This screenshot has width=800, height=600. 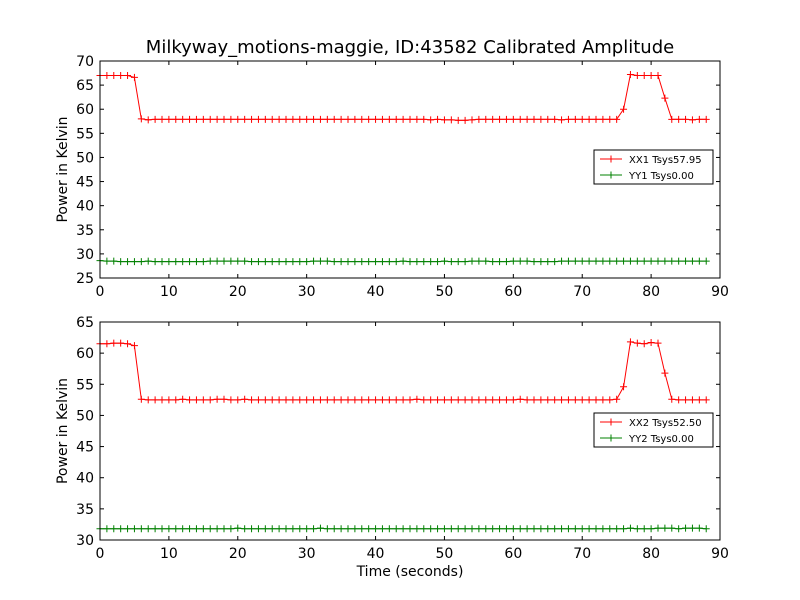 I want to click on x-tick-label: 90, so click(x=720, y=292).